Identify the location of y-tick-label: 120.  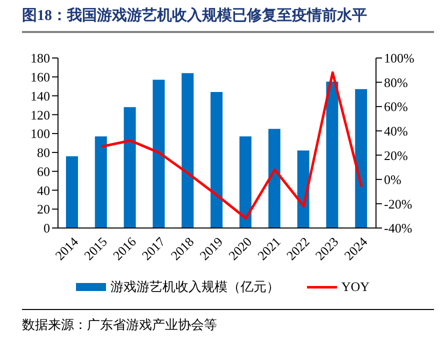
(40, 114).